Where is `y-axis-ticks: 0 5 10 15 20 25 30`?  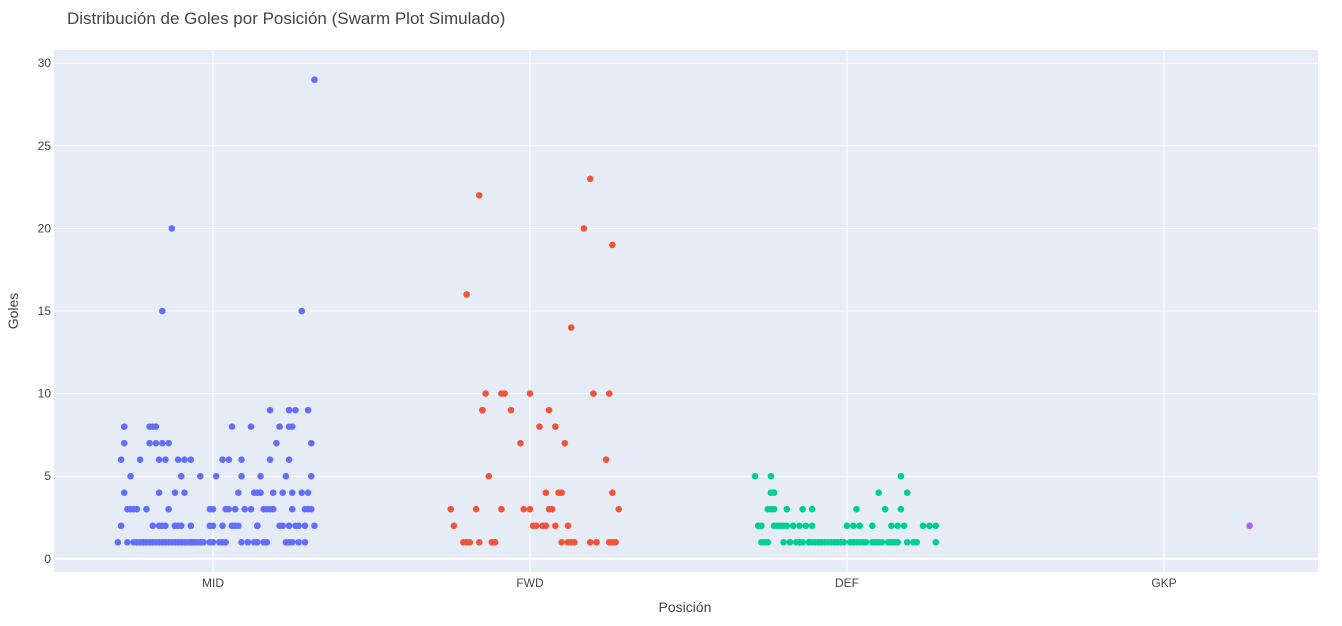
y-axis-ticks: 0 5 10 15 20 25 30 is located at coordinates (45, 311).